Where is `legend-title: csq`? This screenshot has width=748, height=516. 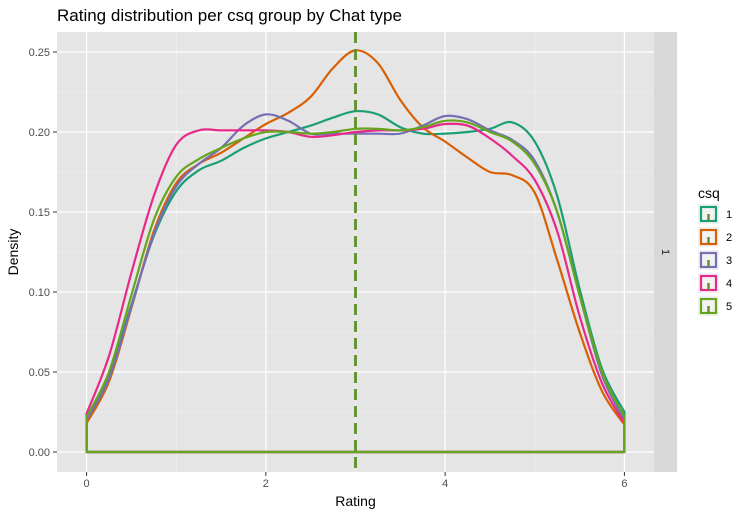
legend-title: csq is located at coordinates (709, 193).